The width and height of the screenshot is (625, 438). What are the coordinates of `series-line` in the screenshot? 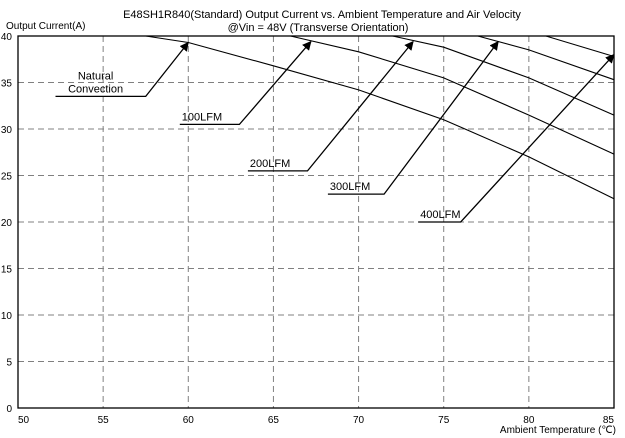 It's located at (316, 46).